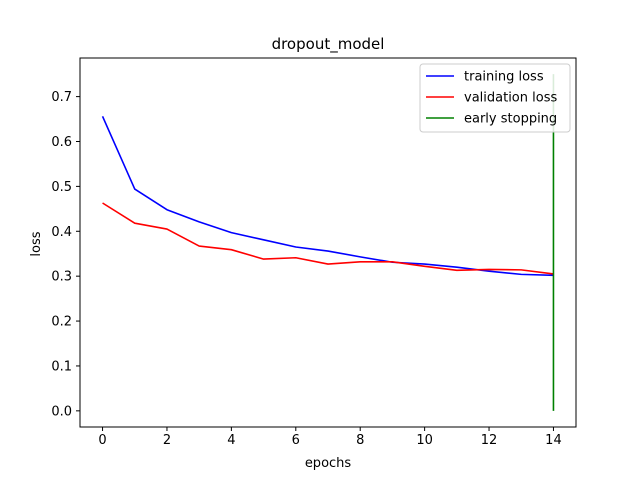  What do you see at coordinates (296, 440) in the screenshot?
I see `x-tick-label: 6` at bounding box center [296, 440].